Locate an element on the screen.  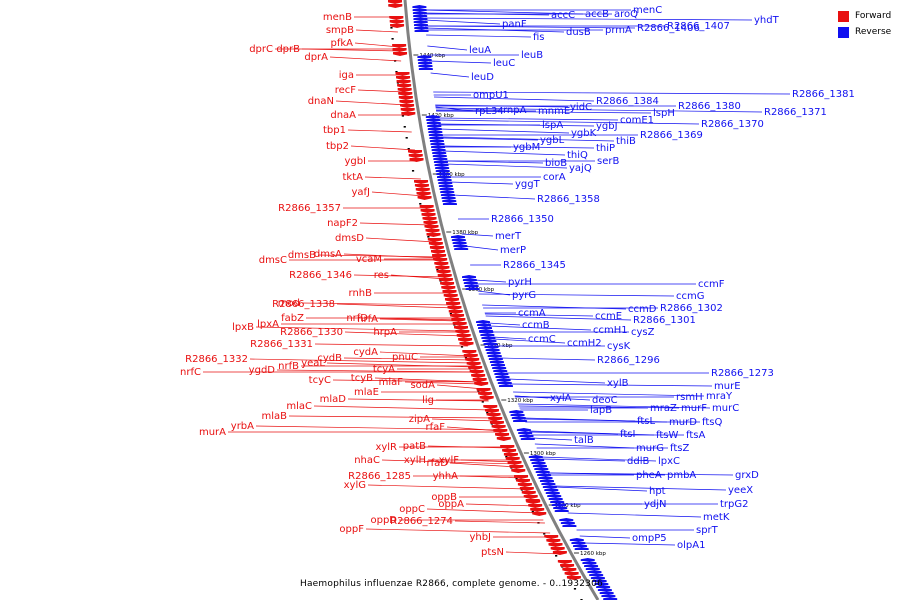
gene-label: ftsQ is located at coordinates (712, 422).